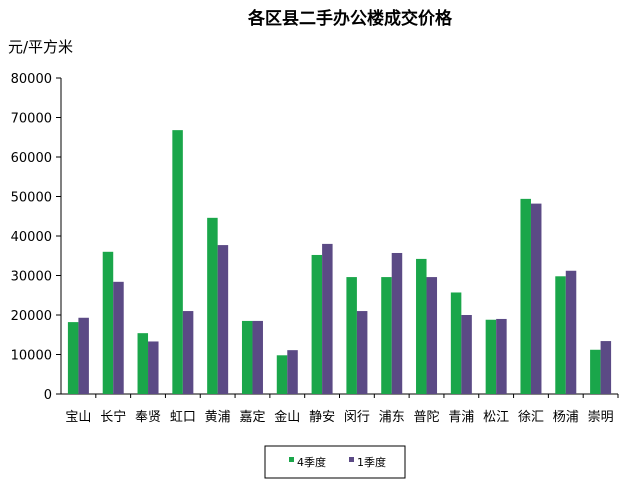 This screenshot has height=489, width=635. Describe the element at coordinates (287, 417) in the screenshot. I see `x-tick-label: 金山` at that location.